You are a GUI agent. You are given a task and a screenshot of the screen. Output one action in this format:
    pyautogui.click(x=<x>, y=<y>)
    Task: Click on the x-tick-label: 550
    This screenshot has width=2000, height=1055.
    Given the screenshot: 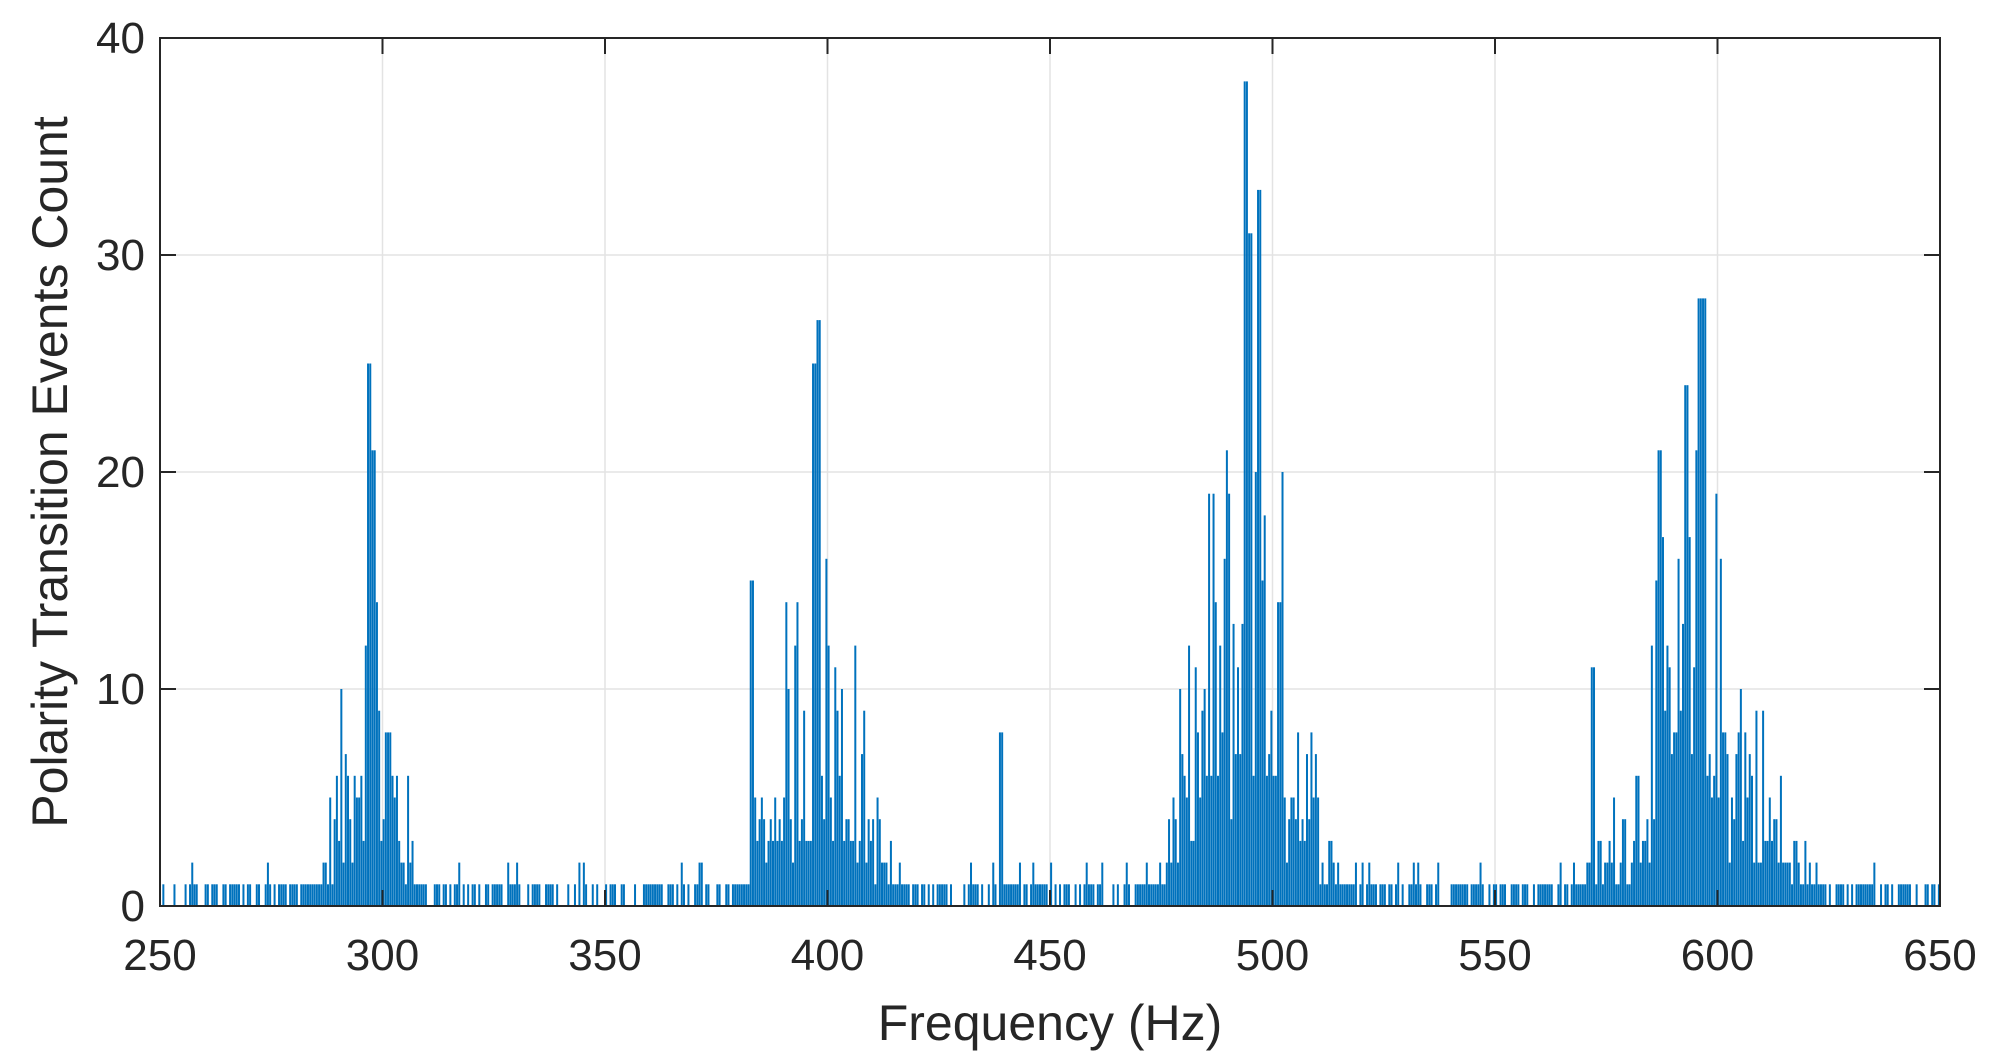 What is the action you would take?
    pyautogui.click(x=1494, y=955)
    